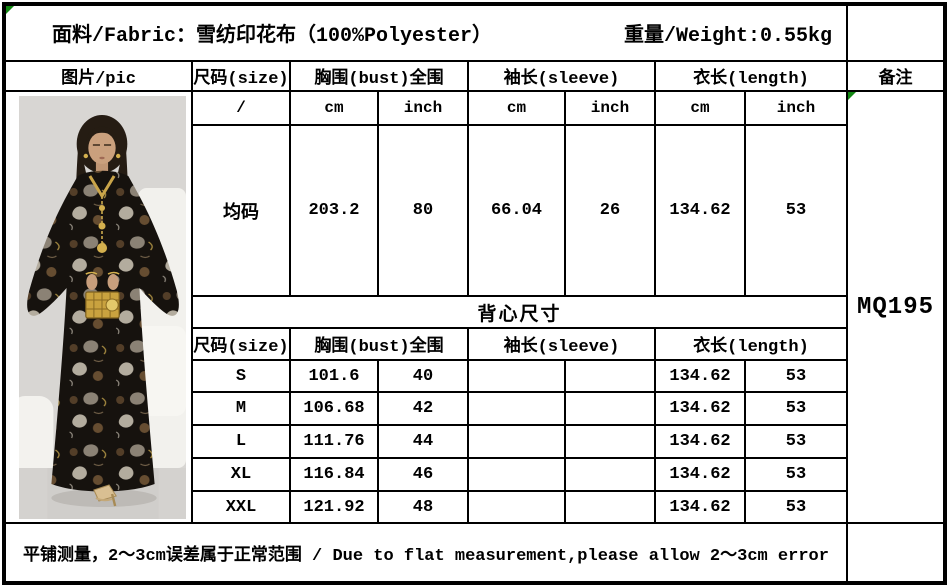 The width and height of the screenshot is (949, 587). I want to click on unit-bust-inch: inch, so click(423, 108).